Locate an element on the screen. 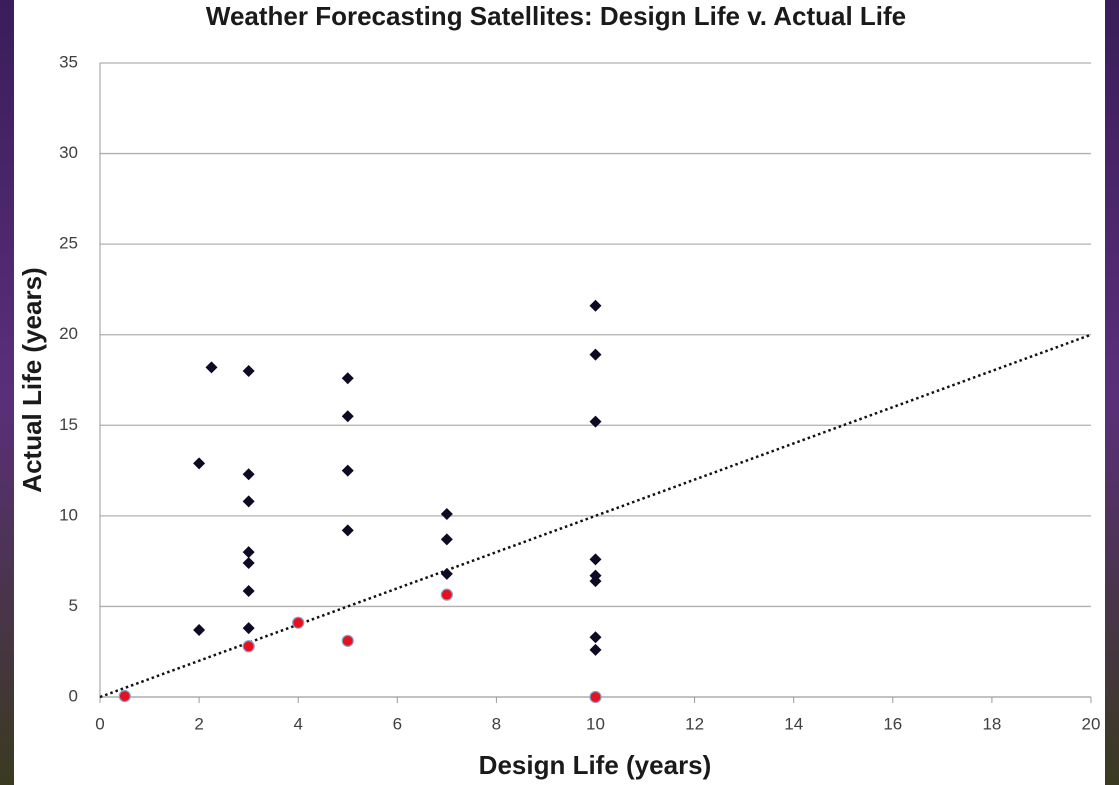 This screenshot has width=1119, height=785. y-tick-label: 25 is located at coordinates (68, 243).